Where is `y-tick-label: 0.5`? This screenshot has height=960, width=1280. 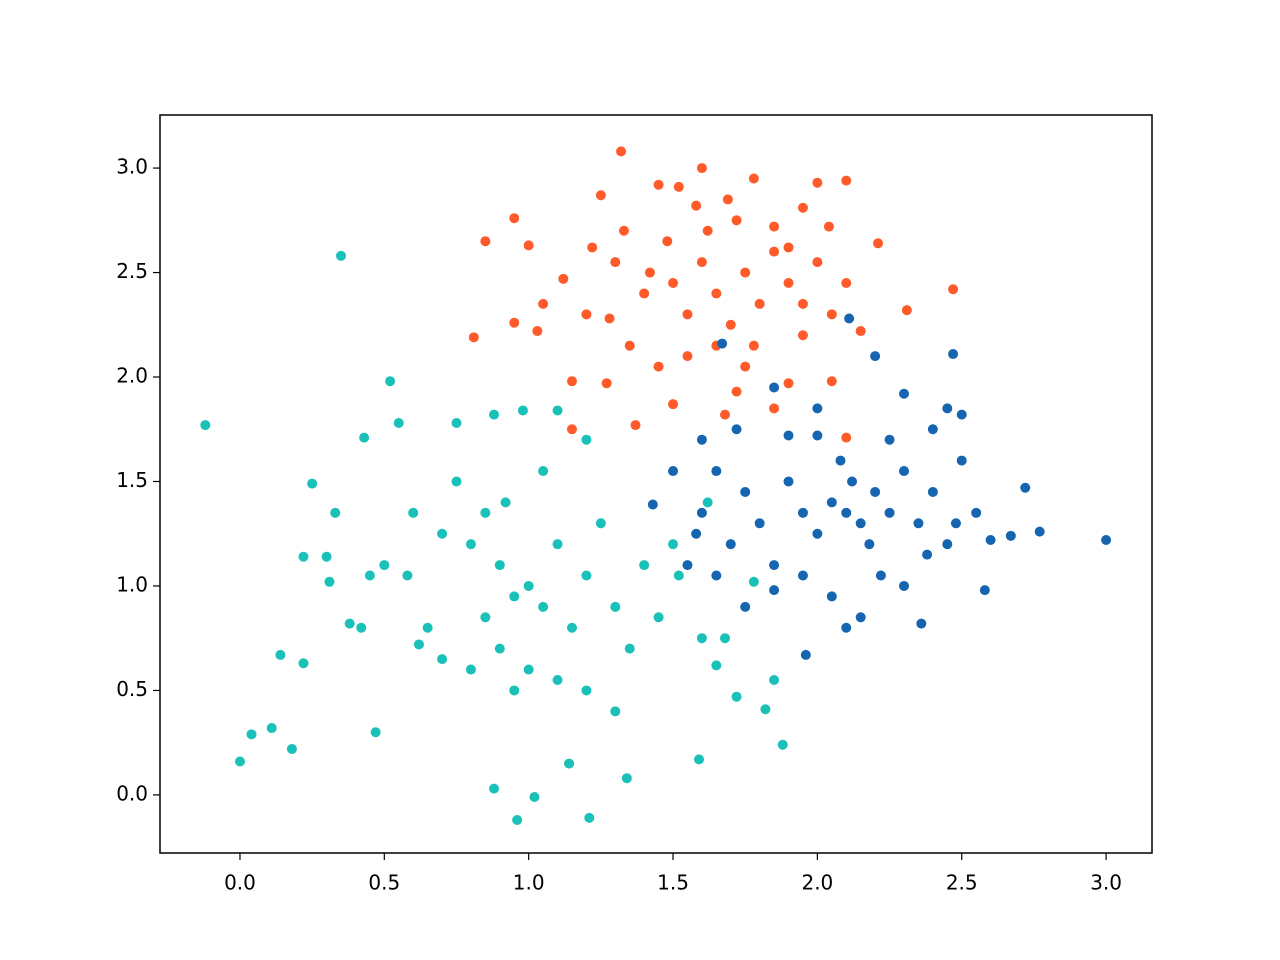 y-tick-label: 0.5 is located at coordinates (132, 689).